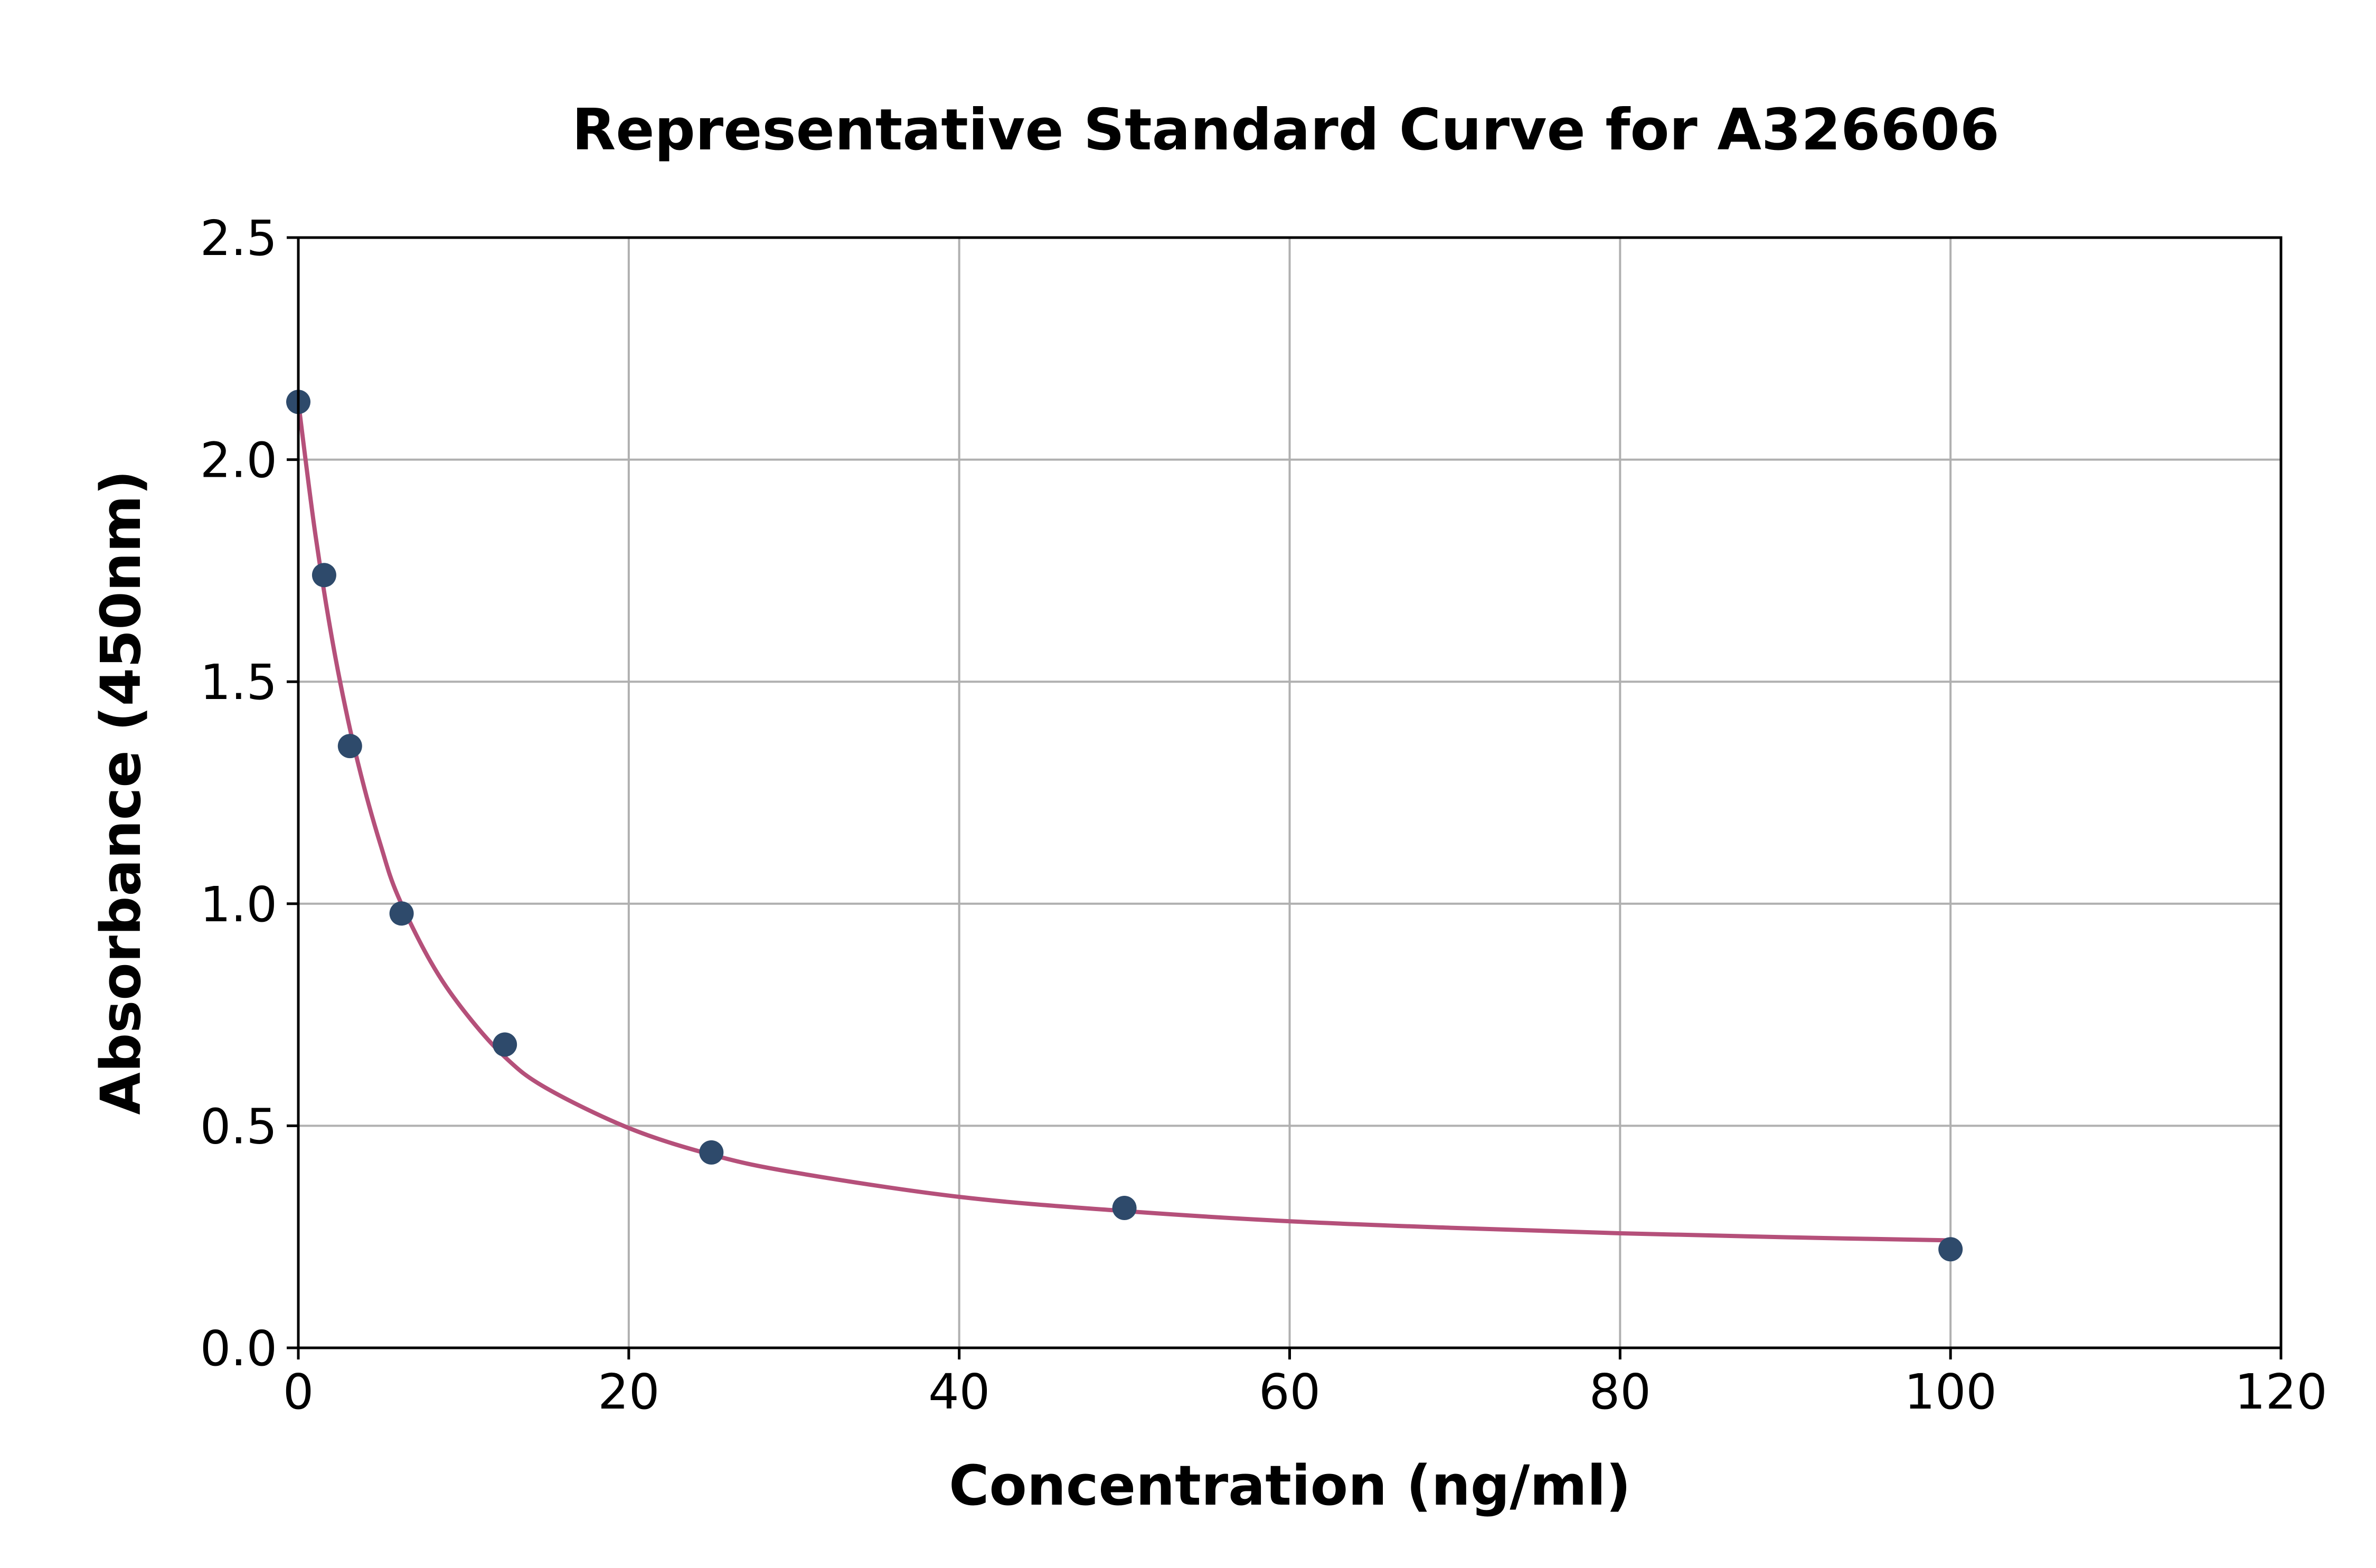 The width and height of the screenshot is (2376, 1568). I want to click on x-tick-label: 20, so click(629, 1392).